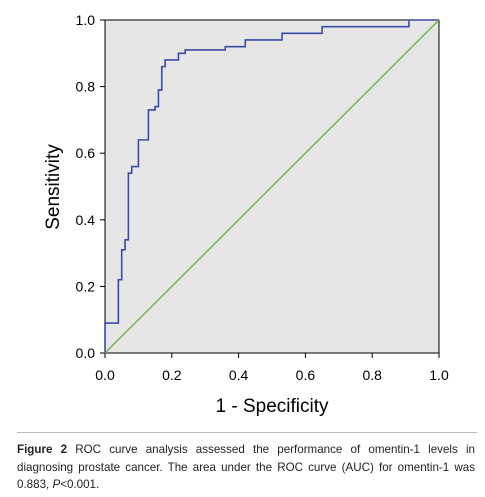 The image size is (485, 497). I want to click on y-tick-label: 0.4, so click(86, 220).